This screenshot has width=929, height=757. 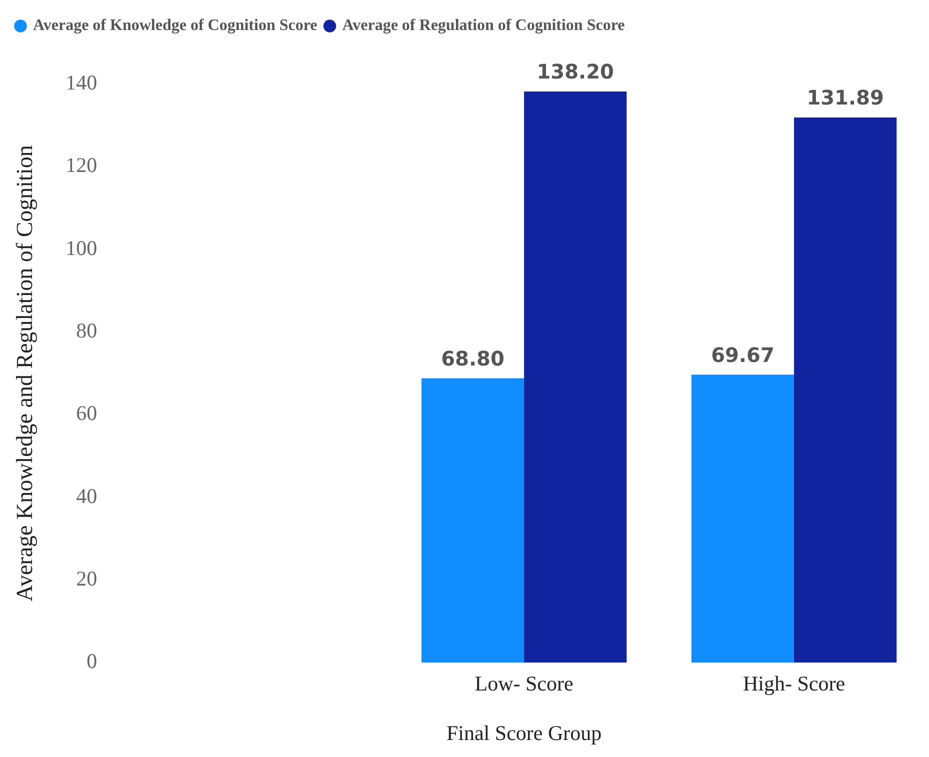 What do you see at coordinates (24, 373) in the screenshot?
I see `y-axis-title: Average Knowledge and Regulation of Cognition` at bounding box center [24, 373].